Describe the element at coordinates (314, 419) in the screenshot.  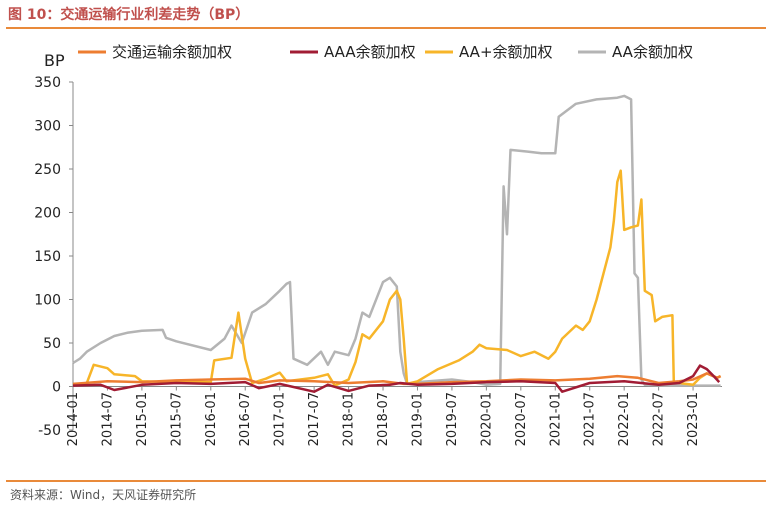
I see `x-tick-label: 2017-07` at that location.